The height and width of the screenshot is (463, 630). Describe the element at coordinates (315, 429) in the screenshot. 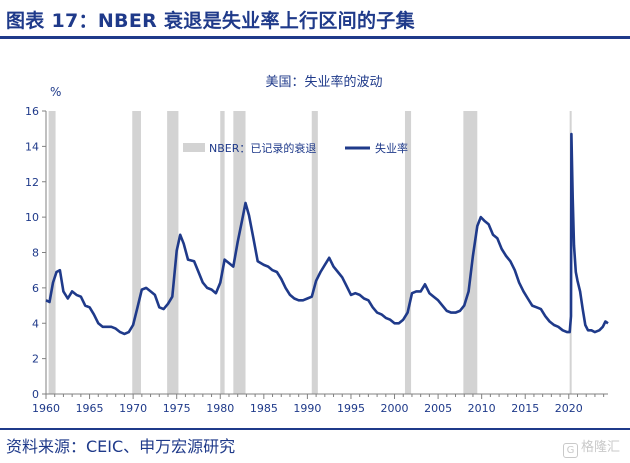

I see `footer-divider` at that location.